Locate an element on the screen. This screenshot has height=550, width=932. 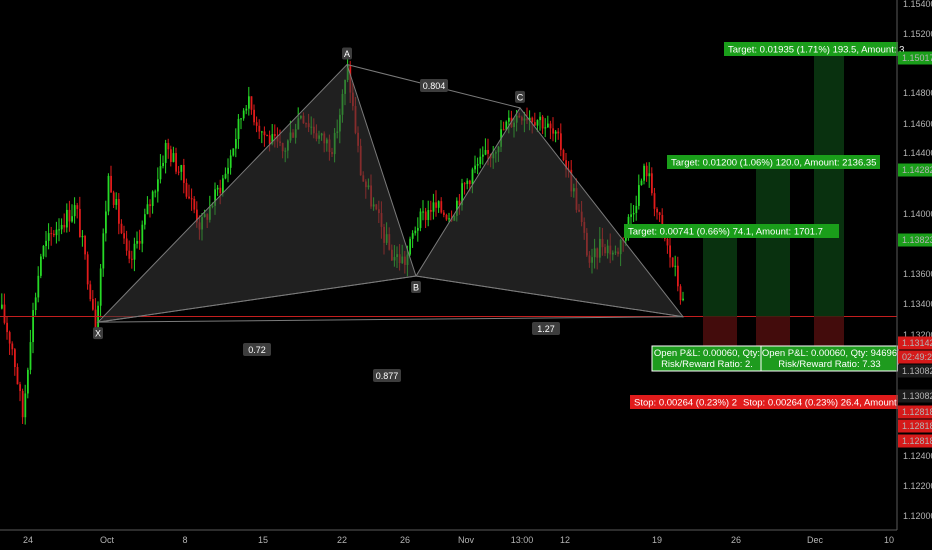
price-tick-label: 1.12000 is located at coordinates (917, 516).